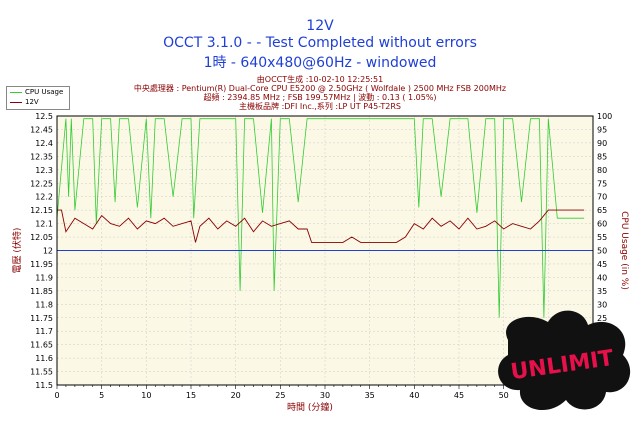 The height and width of the screenshot is (426, 640). Describe the element at coordinates (602, 170) in the screenshot. I see `y-right-tick-label: 80` at that location.